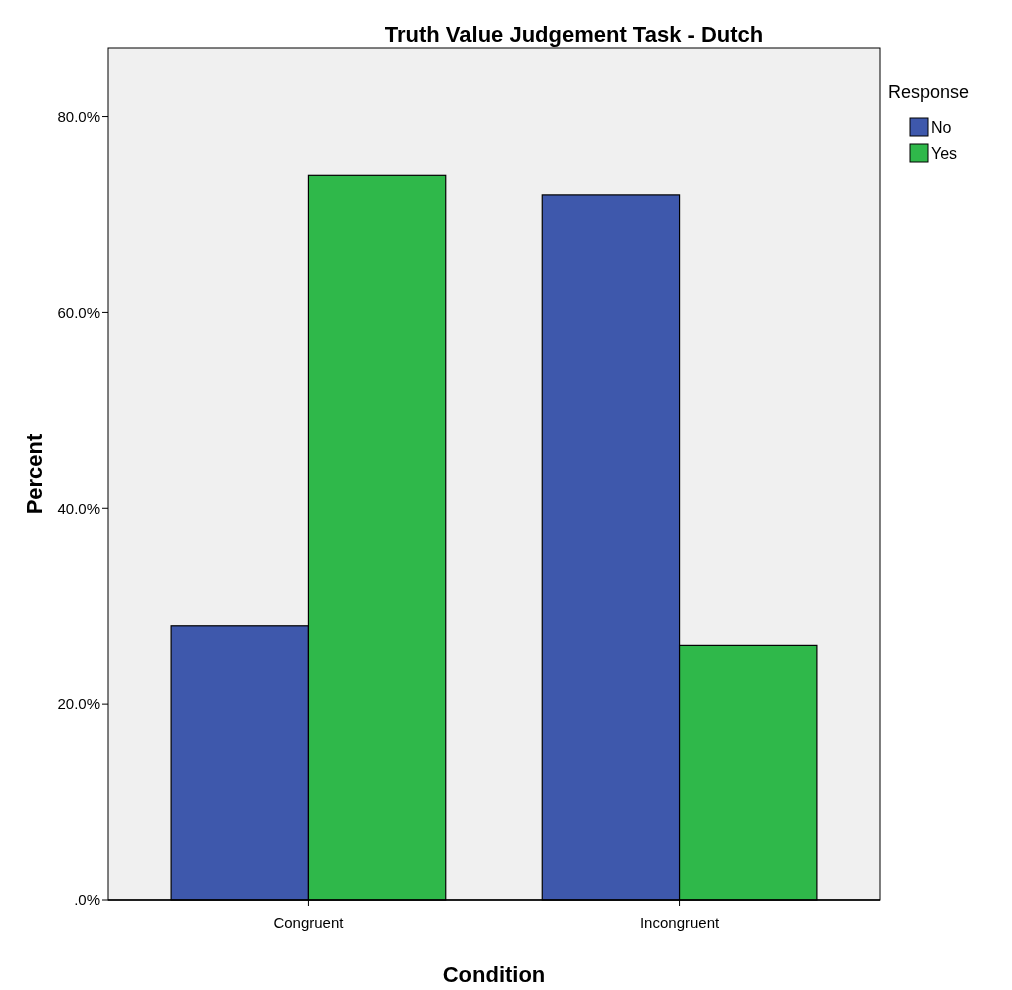 Image resolution: width=1012 pixels, height=990 pixels. What do you see at coordinates (680, 922) in the screenshot?
I see `x-tick-label: Incongruent` at bounding box center [680, 922].